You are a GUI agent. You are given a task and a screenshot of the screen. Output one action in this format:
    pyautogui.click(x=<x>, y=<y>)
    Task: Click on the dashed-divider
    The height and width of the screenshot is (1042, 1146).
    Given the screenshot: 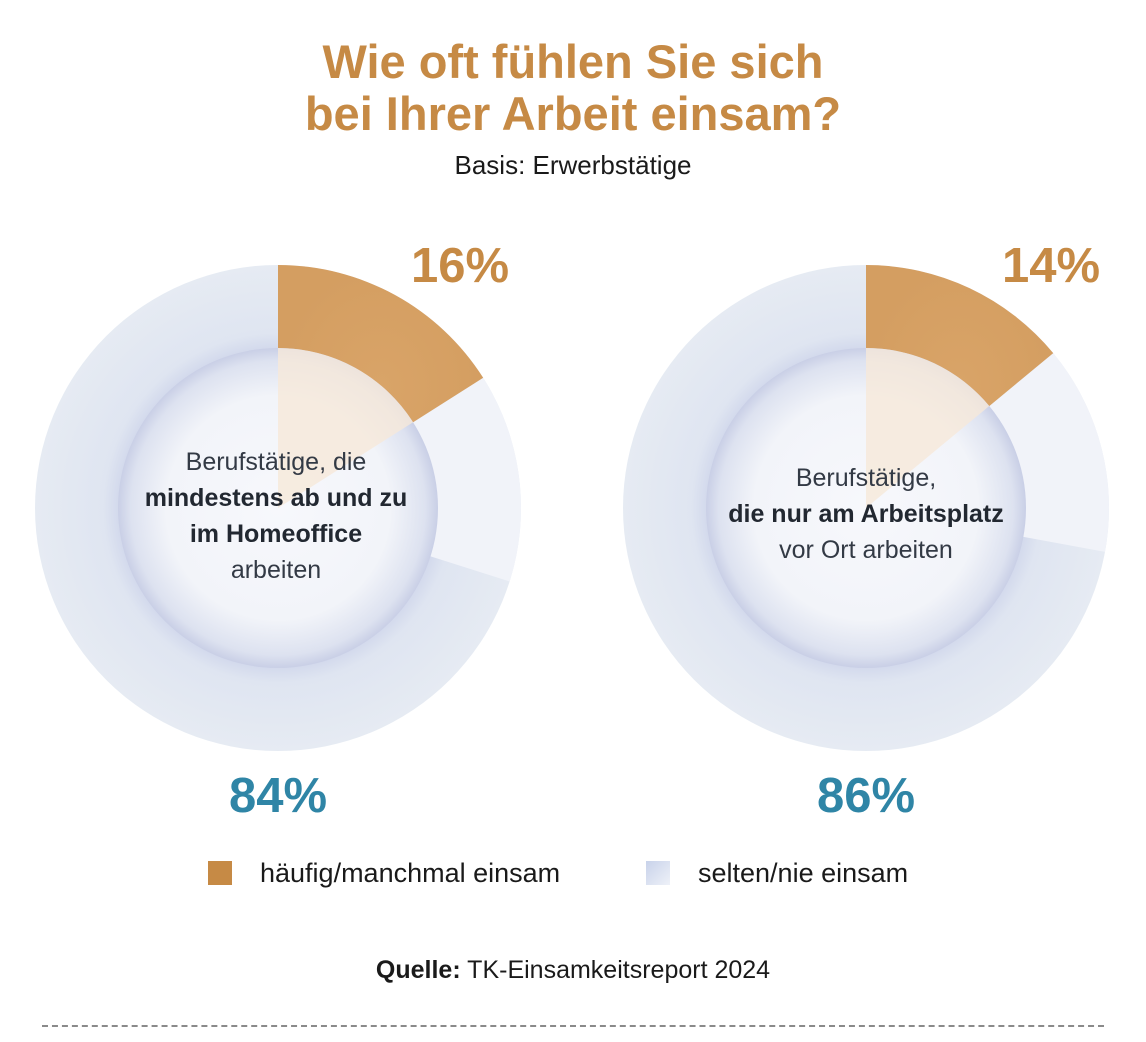 What is the action you would take?
    pyautogui.click(x=573, y=1026)
    